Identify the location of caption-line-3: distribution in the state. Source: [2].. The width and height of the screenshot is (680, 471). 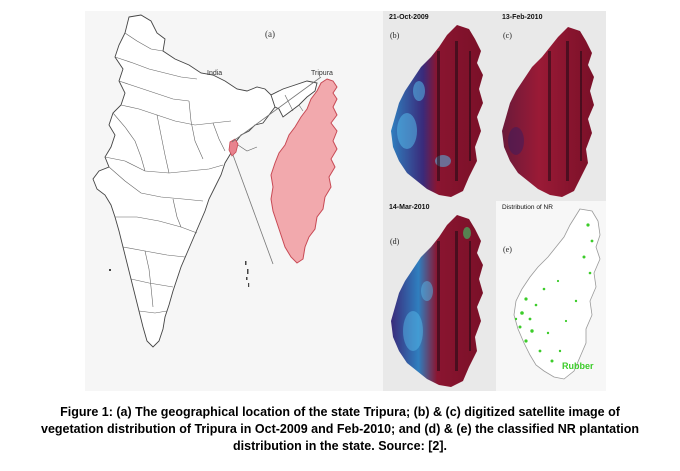
(340, 446).